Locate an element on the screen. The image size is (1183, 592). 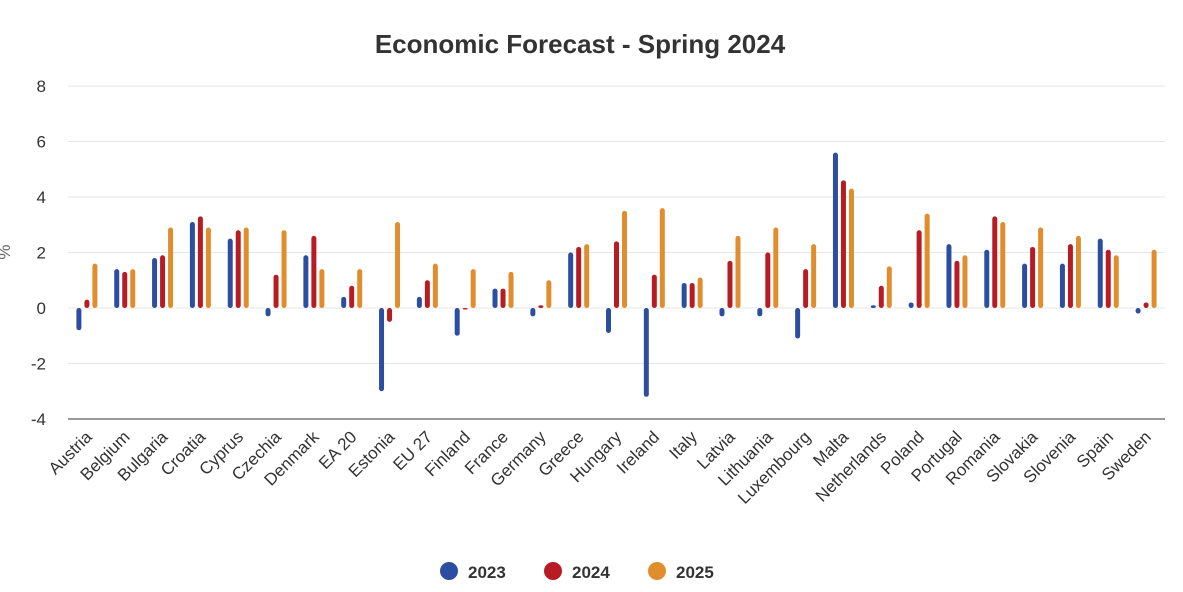
bar-2024-malta is located at coordinates (843, 244).